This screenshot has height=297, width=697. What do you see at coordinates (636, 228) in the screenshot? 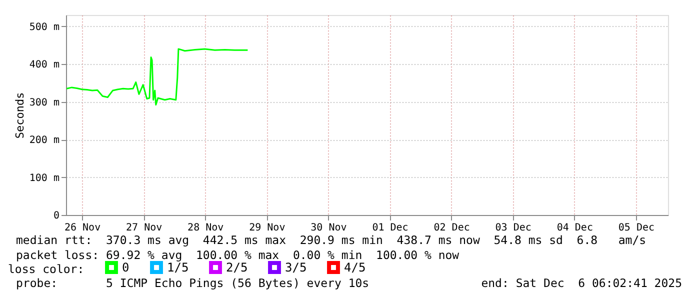
I see `x-tick-label: 05 Dec` at bounding box center [636, 228].